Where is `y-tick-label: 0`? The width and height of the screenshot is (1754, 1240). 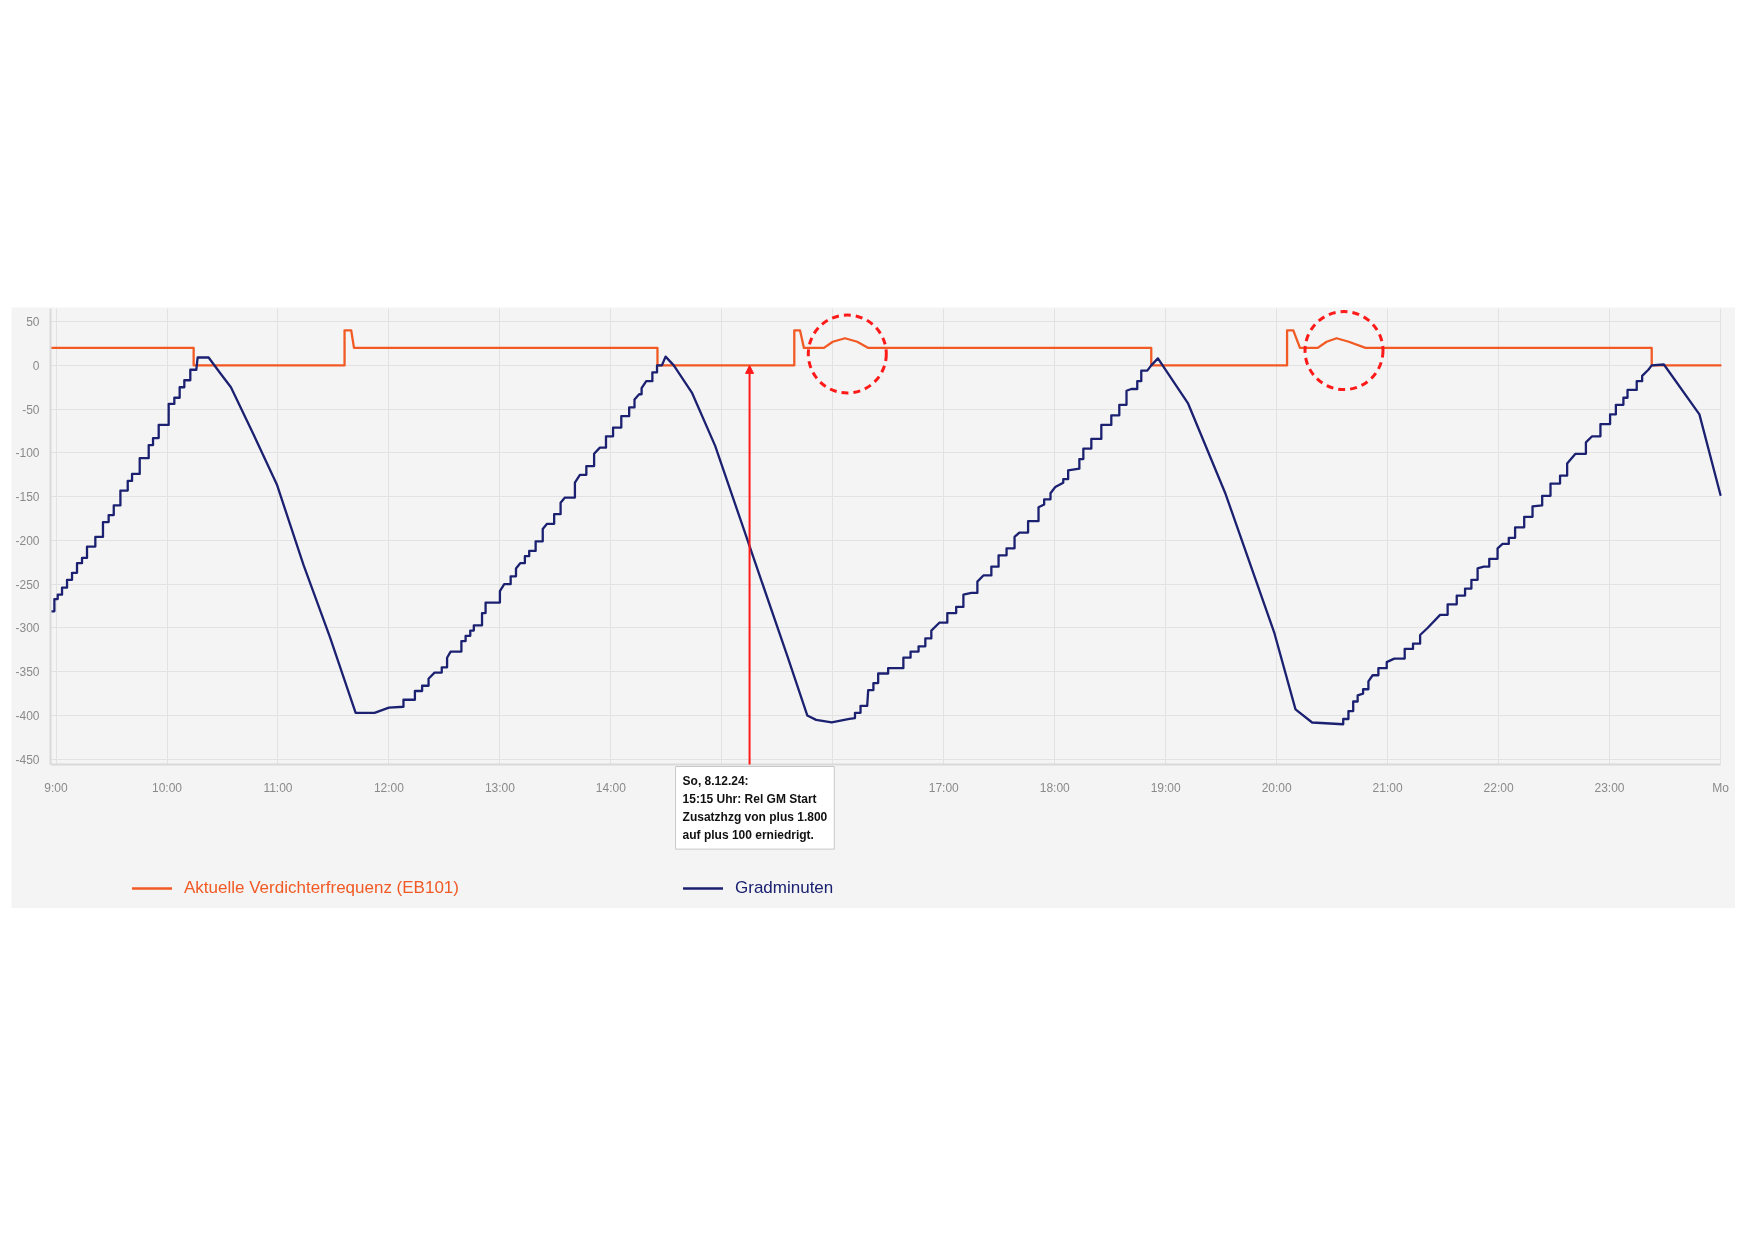 y-tick-label: 0 is located at coordinates (36, 365).